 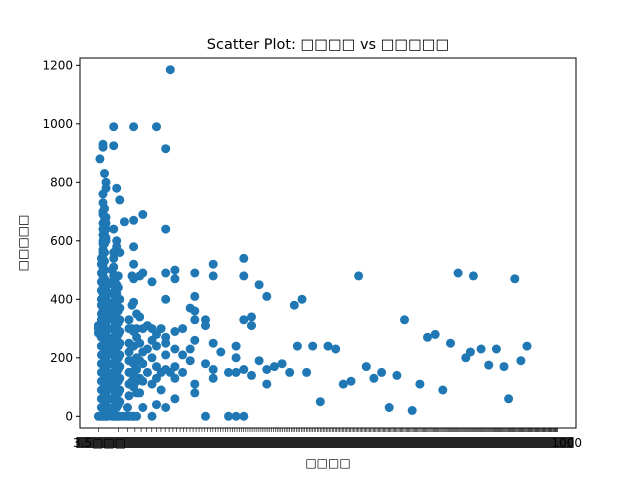 I want to click on chart-title: Scatter Plot: □□□□ vs □□□□□, so click(x=328, y=45).